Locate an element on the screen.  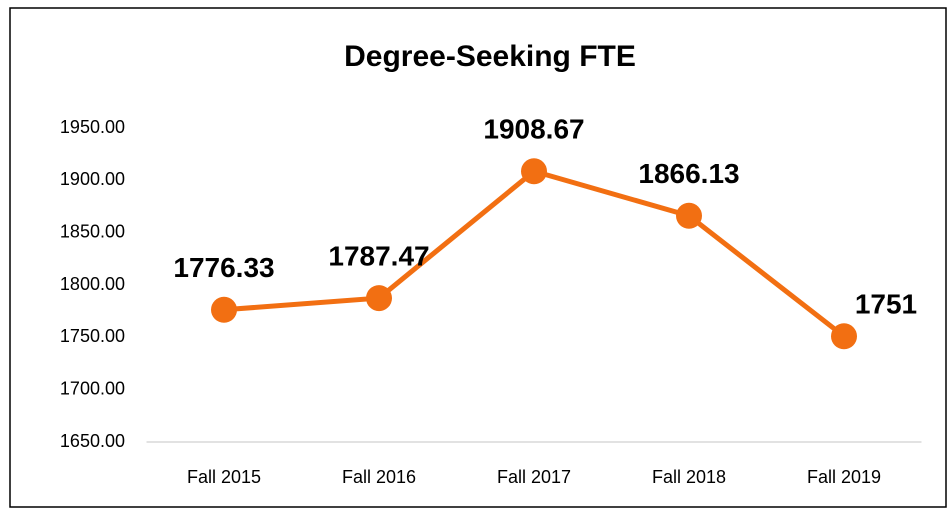
x-tick-label: Fall 2019 is located at coordinates (844, 477).